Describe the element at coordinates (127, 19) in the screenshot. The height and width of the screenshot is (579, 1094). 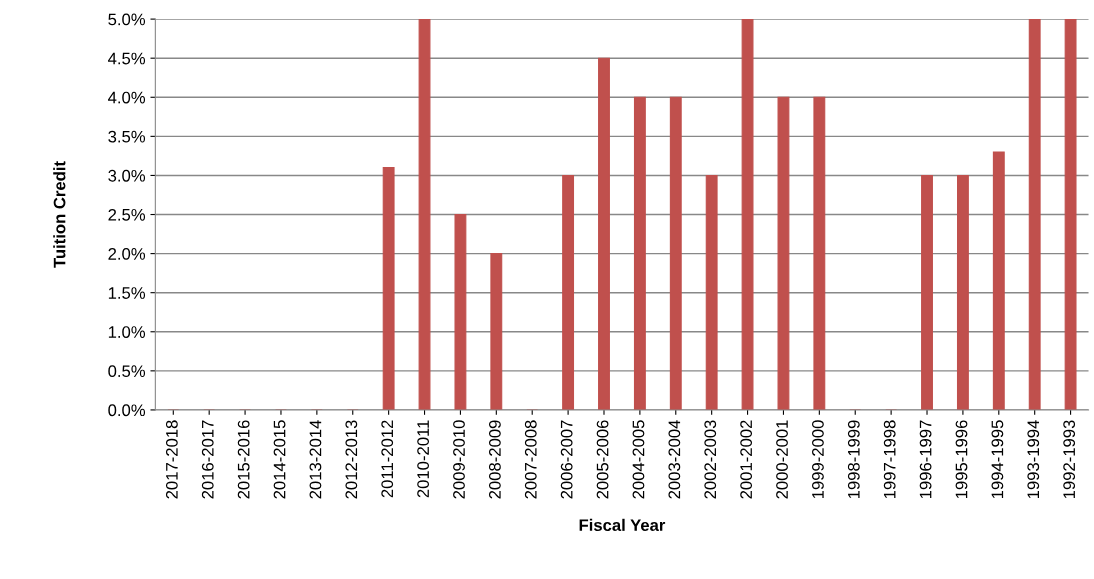
I see `y-tick-label: 5.0%` at that location.